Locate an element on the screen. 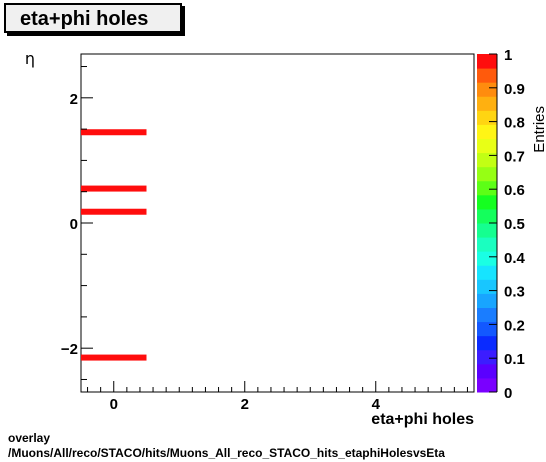  y-tick-label: 0 is located at coordinates (74, 224).